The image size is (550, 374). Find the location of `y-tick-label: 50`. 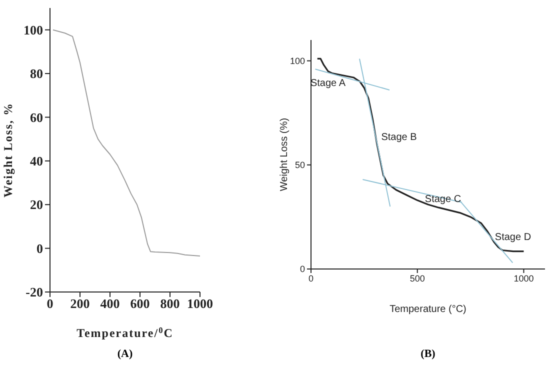

y-tick-label: 50 is located at coordinates (299, 165).